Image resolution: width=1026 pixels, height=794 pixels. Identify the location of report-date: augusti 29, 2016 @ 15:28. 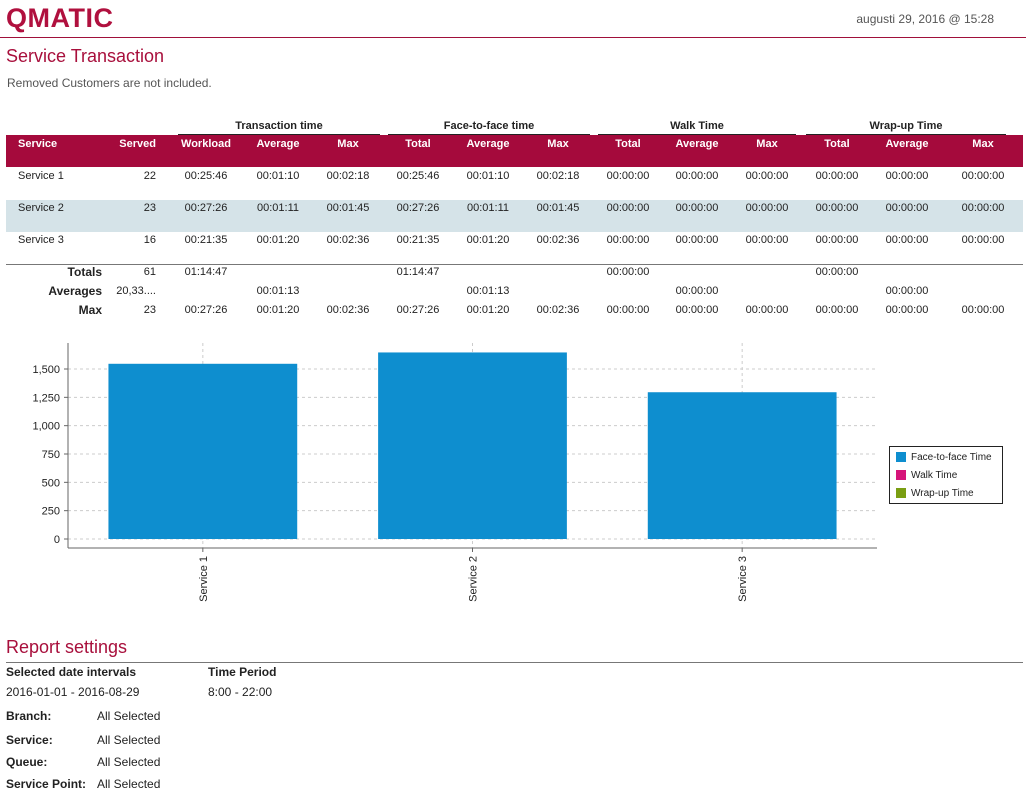
(925, 19).